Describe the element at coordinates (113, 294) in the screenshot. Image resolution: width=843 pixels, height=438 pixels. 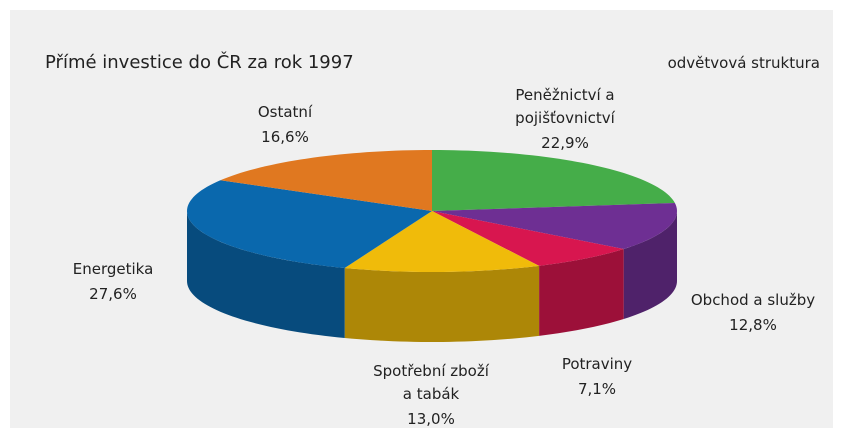
I see `value-label: 27,6%` at that location.